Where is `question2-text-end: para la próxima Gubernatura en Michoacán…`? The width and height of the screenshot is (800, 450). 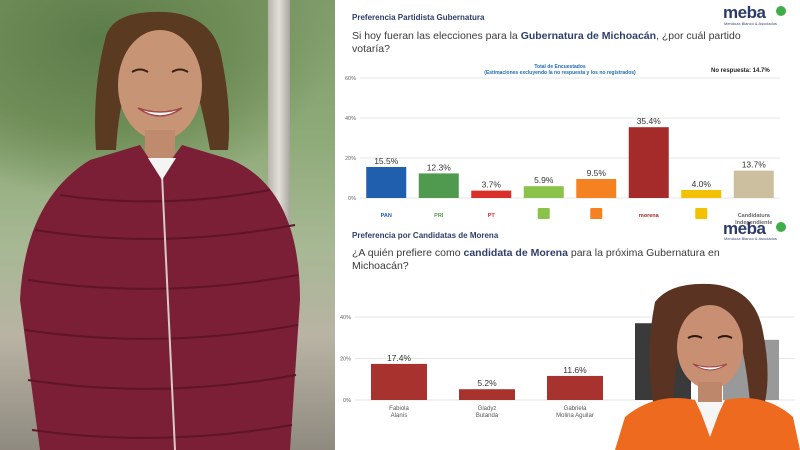
question2-text-end: para la próxima Gubernatura en Michoacán… is located at coordinates (536, 259).